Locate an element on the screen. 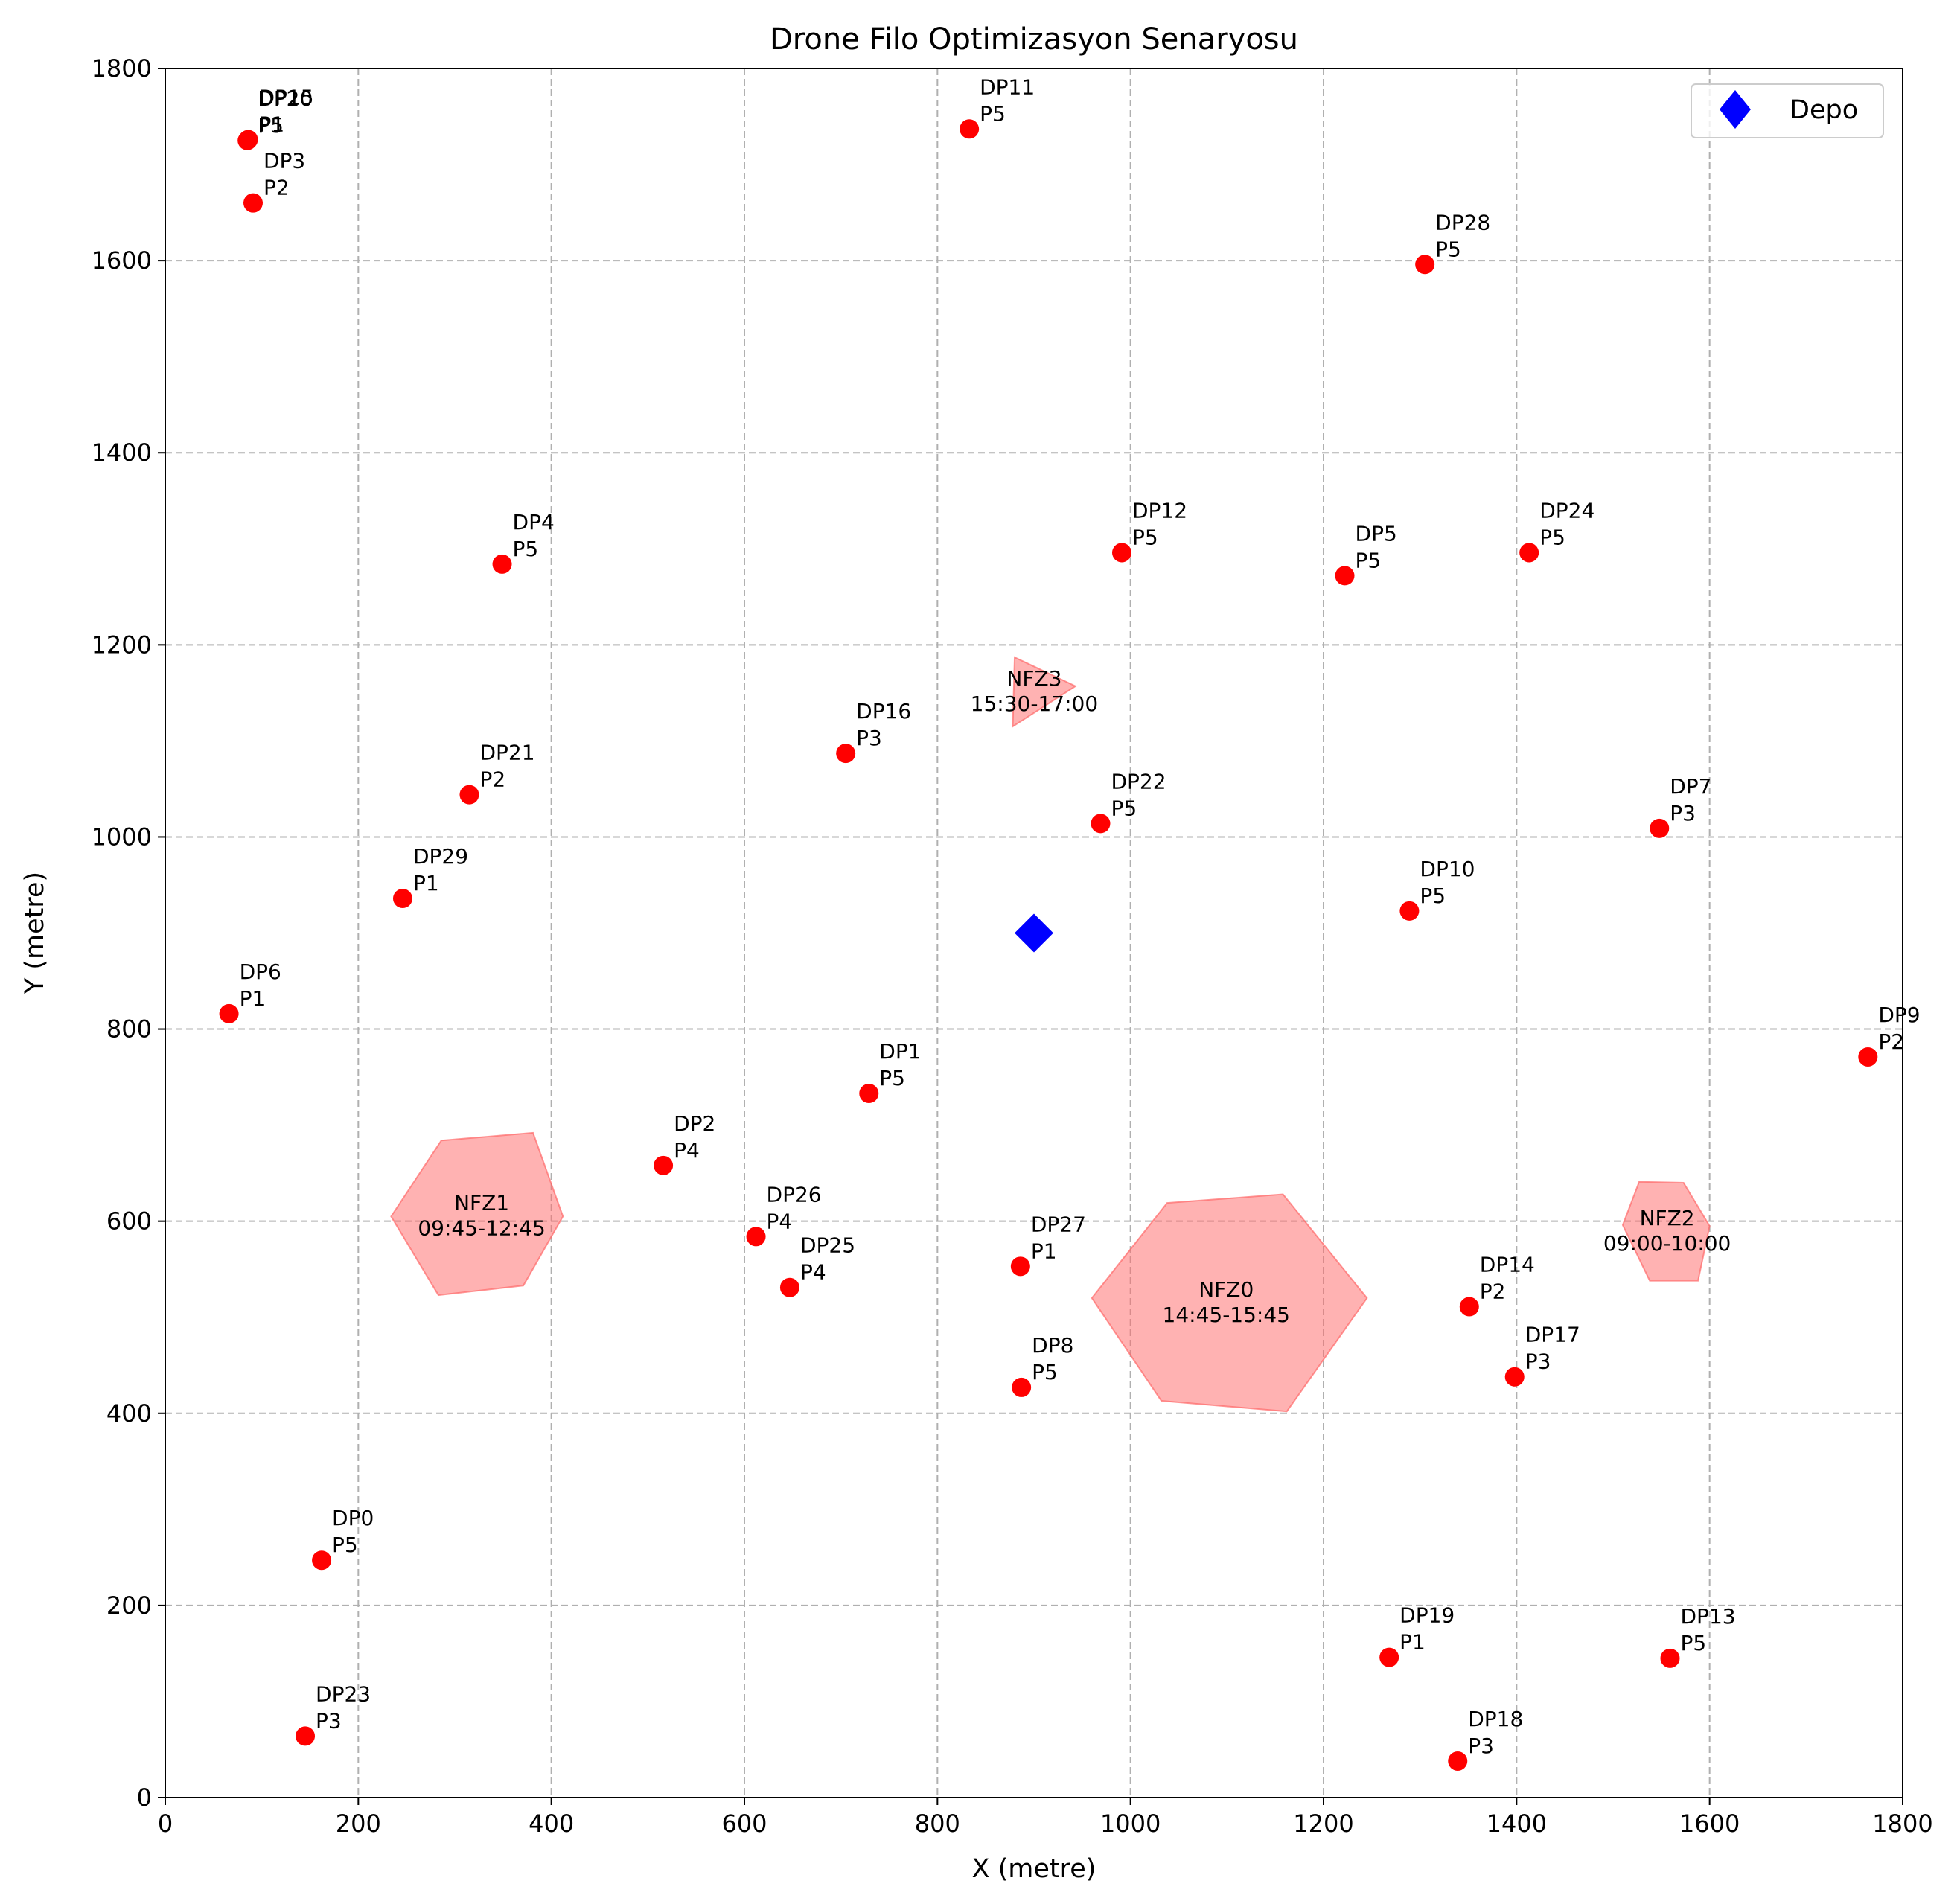  delivery-point-dp18-priority: P3 is located at coordinates (1481, 1746).